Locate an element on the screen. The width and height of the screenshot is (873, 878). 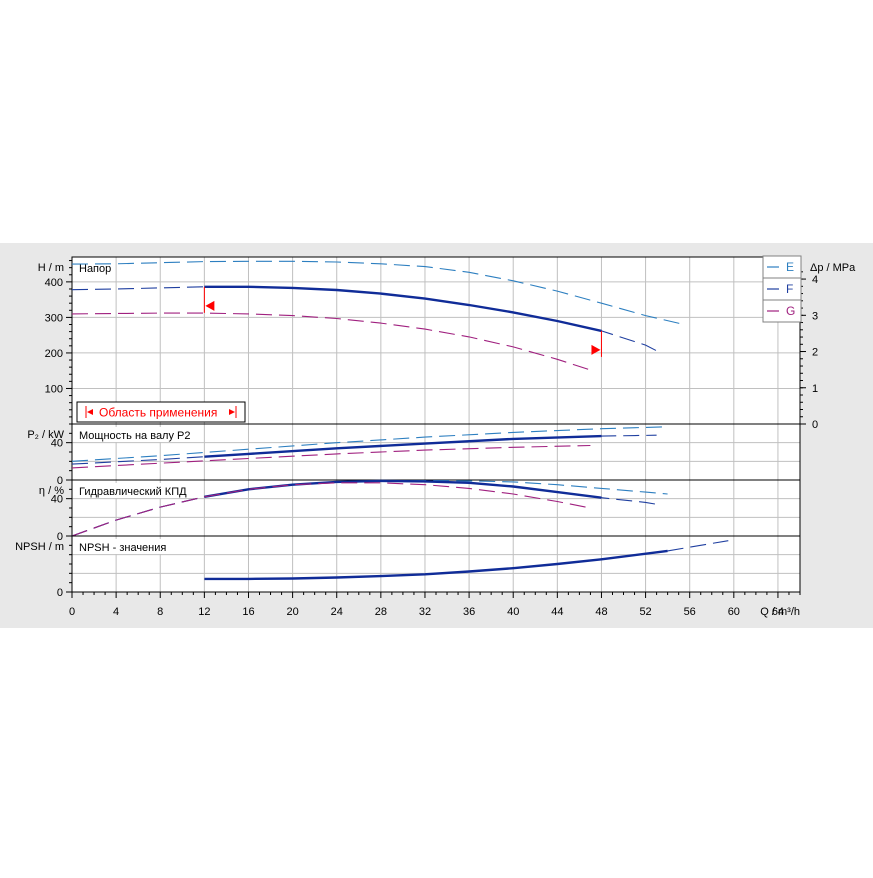
panel-title: Напор is located at coordinates (95, 269).